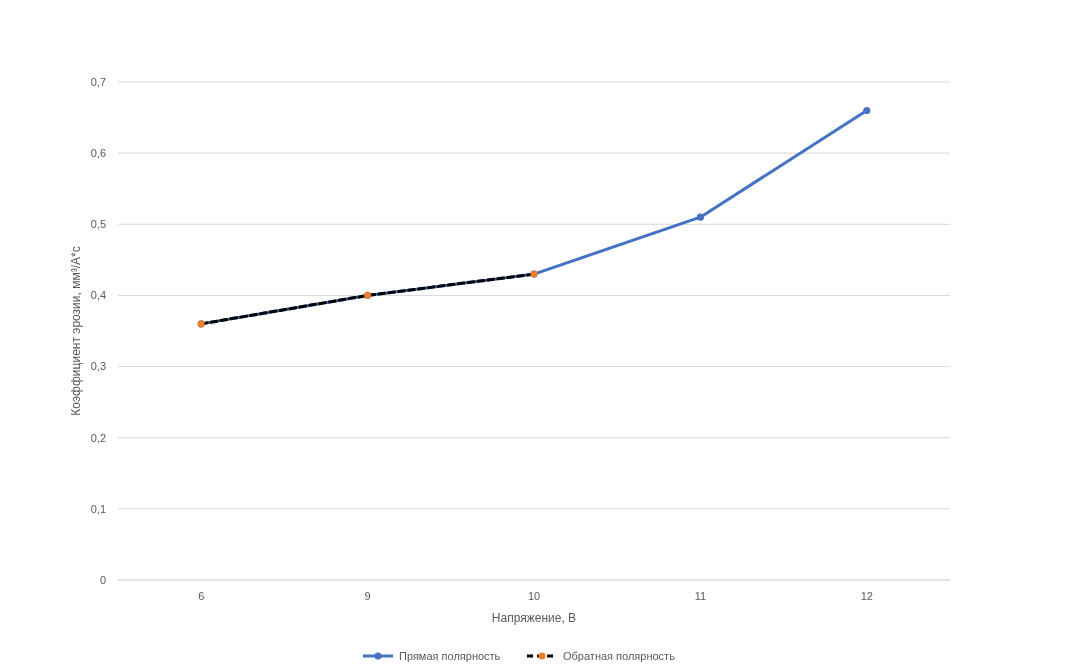 The height and width of the screenshot is (671, 1083). Describe the element at coordinates (98, 437) in the screenshot. I see `y-tick-label: 0,2` at that location.